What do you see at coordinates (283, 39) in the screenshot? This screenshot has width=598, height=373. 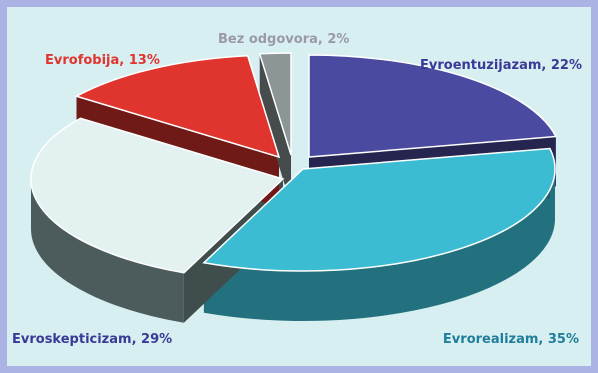 I see `slice-label-4: Bez odgovora, 2%` at bounding box center [283, 39].